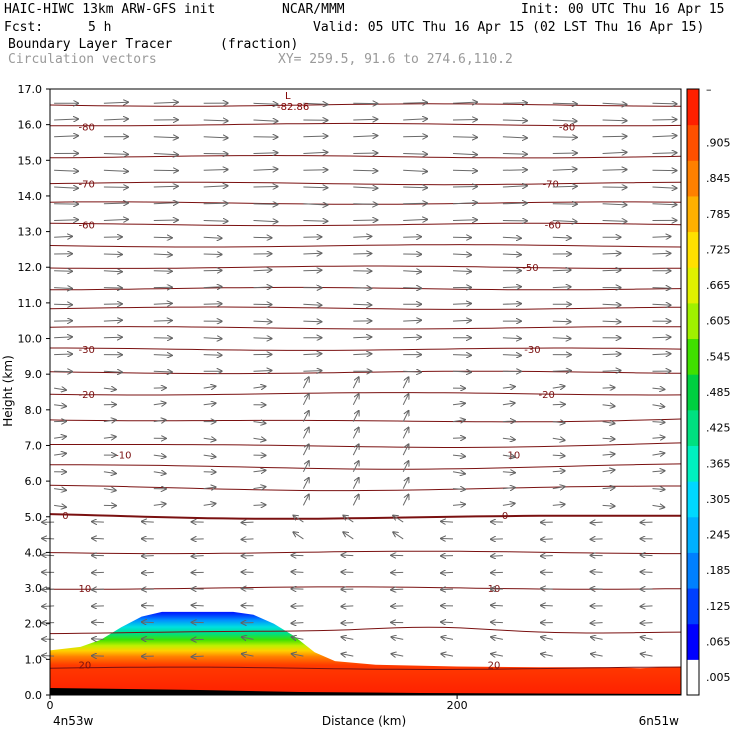 The width and height of the screenshot is (740, 740). I want to click on y-tick-label: 11.0, so click(30, 303).